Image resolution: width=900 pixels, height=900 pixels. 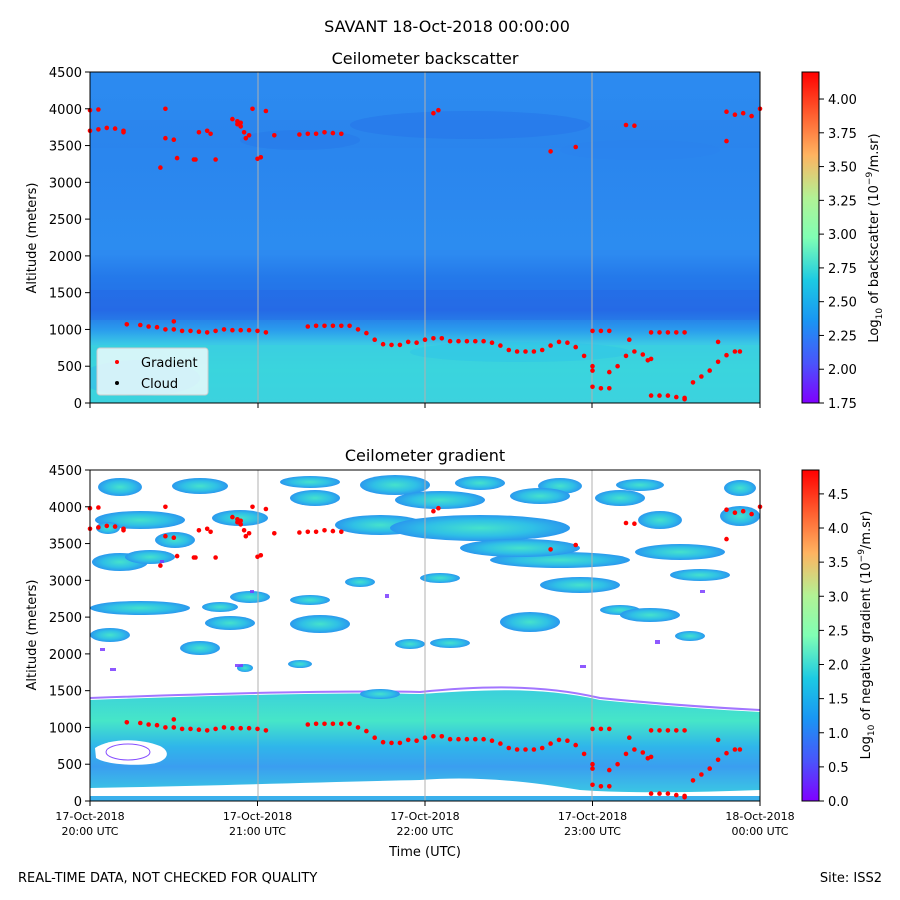 What do you see at coordinates (65, 655) in the screenshot?
I see `gradient-y-tick-label: 2000` at bounding box center [65, 655].